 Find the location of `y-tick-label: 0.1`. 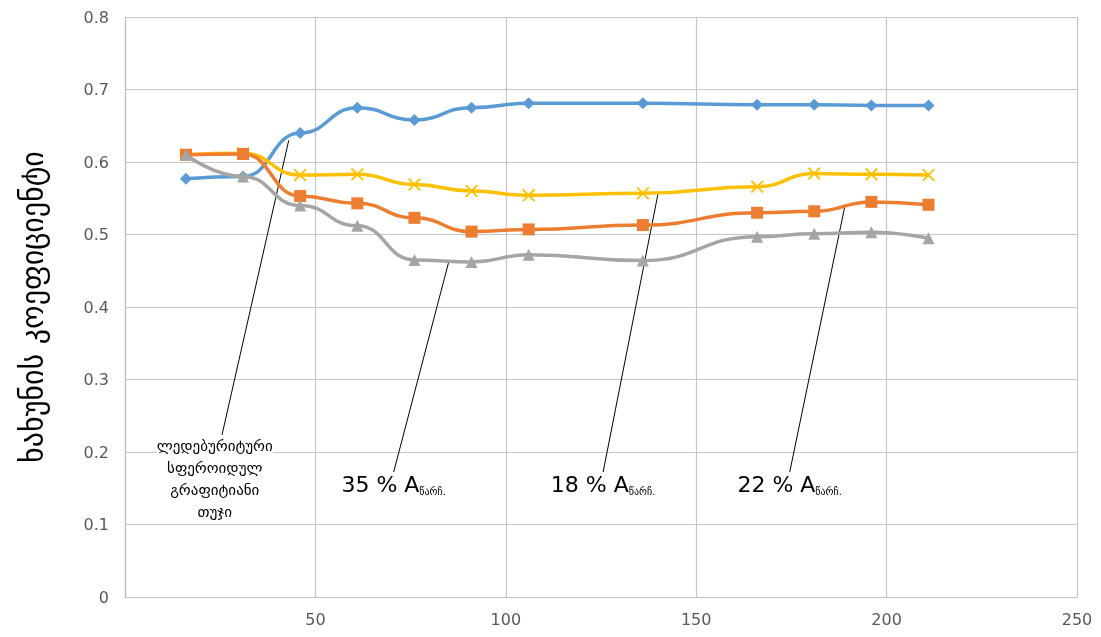

y-tick-label: 0.1 is located at coordinates (96, 524).